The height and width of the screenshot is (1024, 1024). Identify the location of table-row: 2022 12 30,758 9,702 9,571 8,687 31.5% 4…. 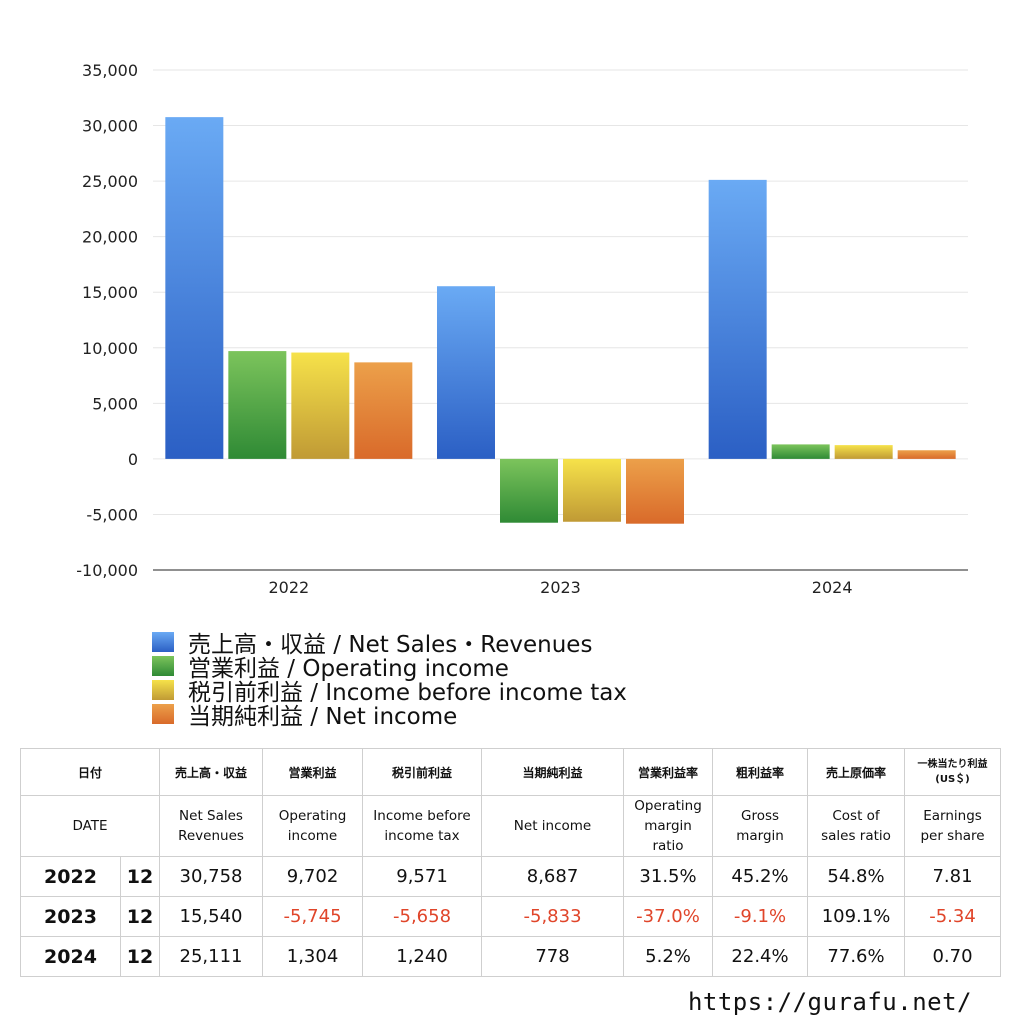
(511, 876).